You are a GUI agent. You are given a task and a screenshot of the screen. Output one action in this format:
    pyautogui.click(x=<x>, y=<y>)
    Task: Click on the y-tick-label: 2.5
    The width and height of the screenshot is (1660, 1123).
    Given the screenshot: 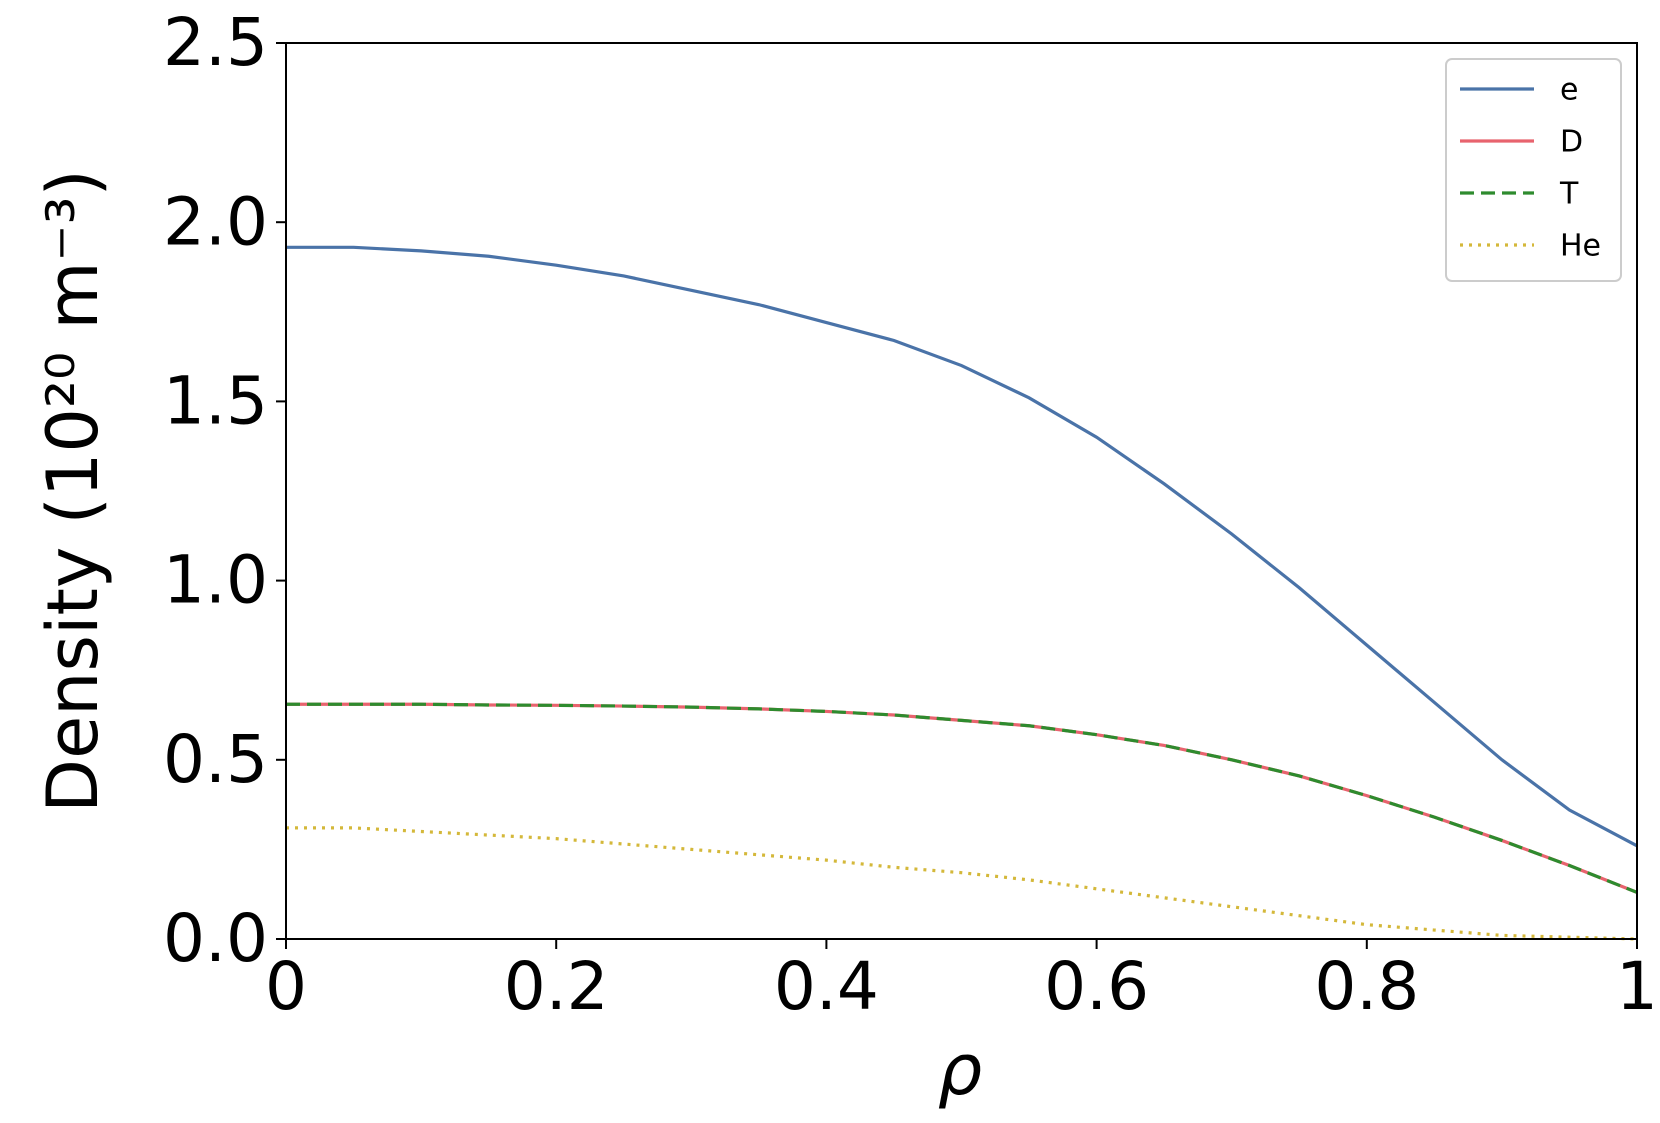 What is the action you would take?
    pyautogui.click(x=215, y=42)
    